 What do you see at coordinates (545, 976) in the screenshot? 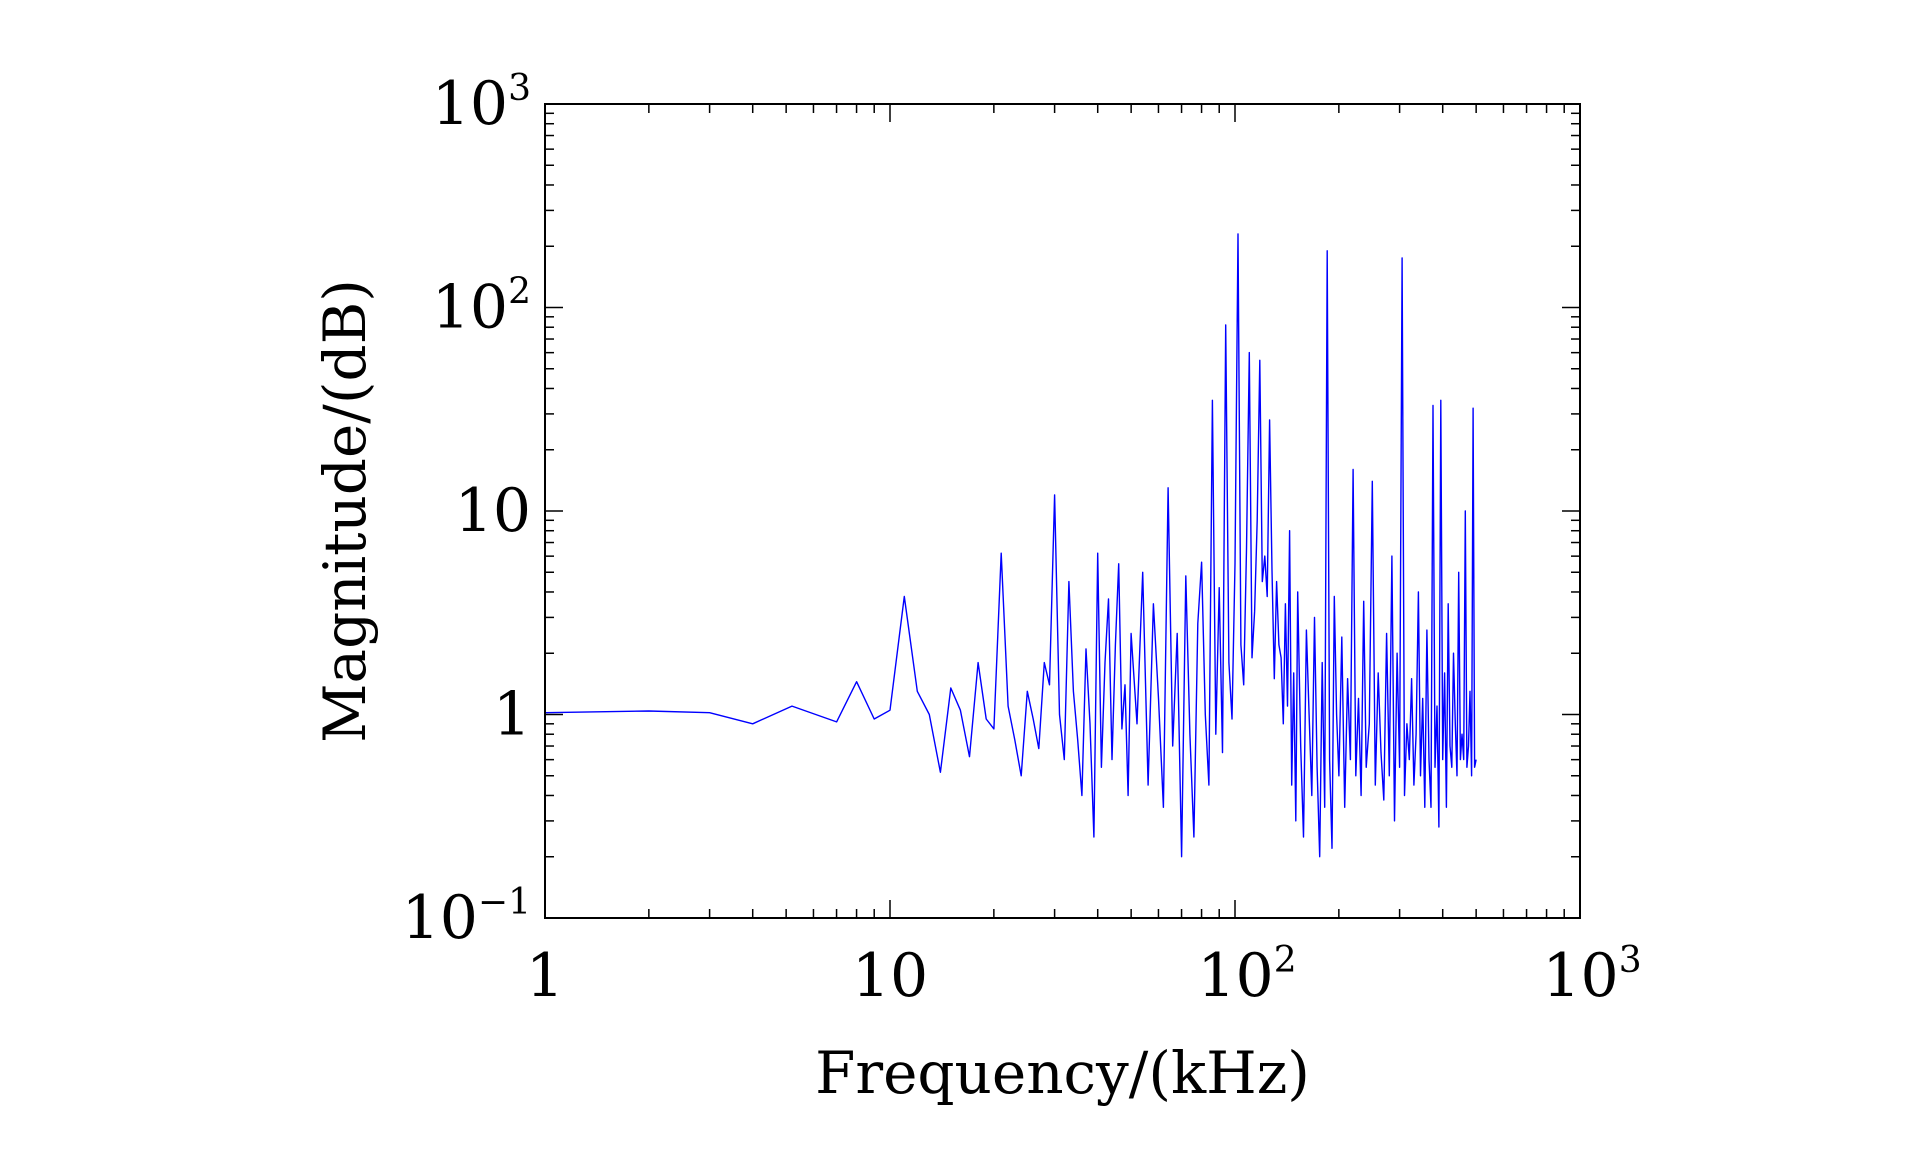
I see `x-tick-label: 1` at bounding box center [545, 976].